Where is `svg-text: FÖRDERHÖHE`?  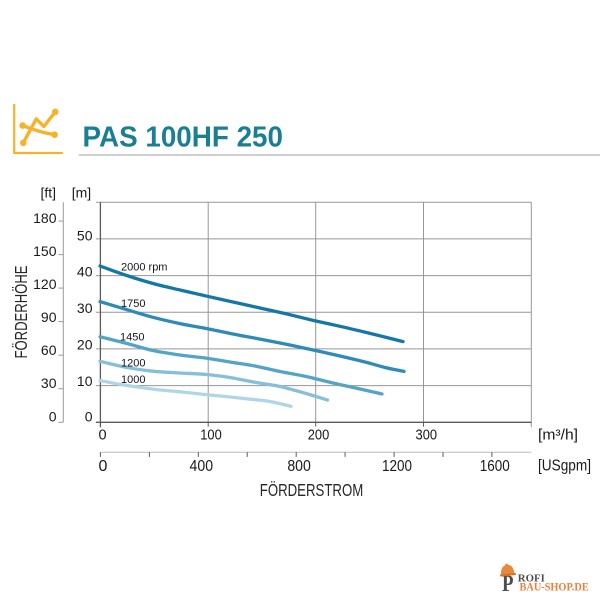
svg-text: FÖRDERHÖHE is located at coordinates (21, 312).